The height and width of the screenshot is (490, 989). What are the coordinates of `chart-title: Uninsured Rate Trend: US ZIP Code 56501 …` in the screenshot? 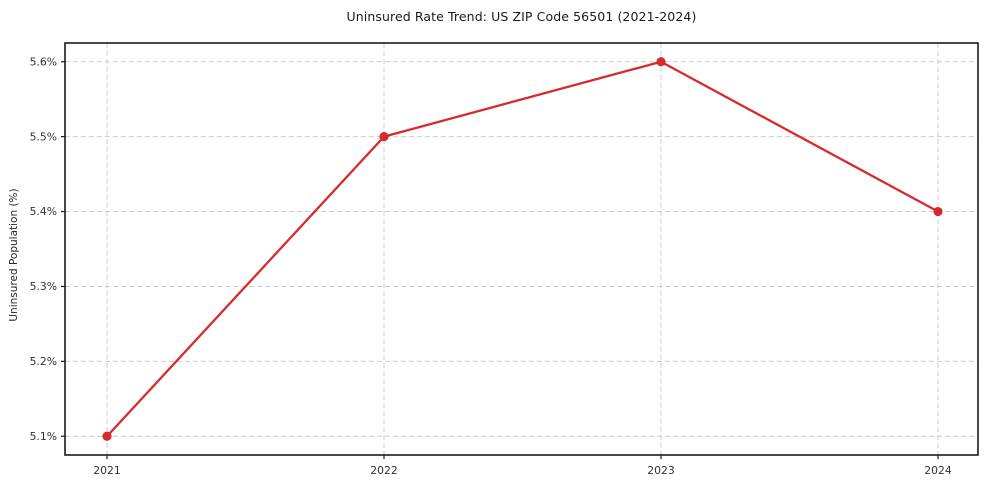 It's located at (521, 16).